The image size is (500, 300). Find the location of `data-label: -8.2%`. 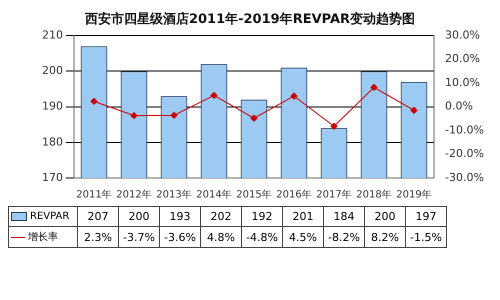

data-label: -8.2% is located at coordinates (344, 237).